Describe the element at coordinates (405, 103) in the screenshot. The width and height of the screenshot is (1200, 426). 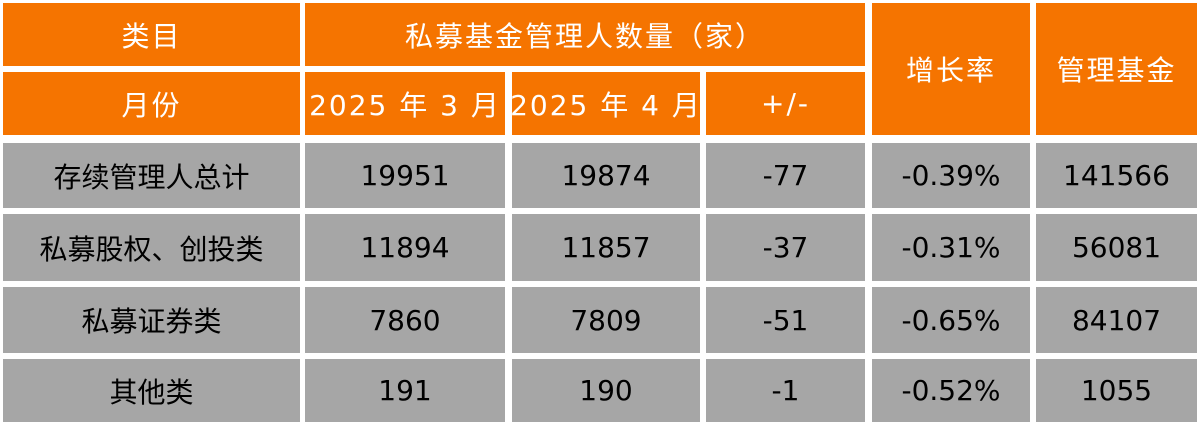
I see `header-cell: 2025 年 3 月` at that location.